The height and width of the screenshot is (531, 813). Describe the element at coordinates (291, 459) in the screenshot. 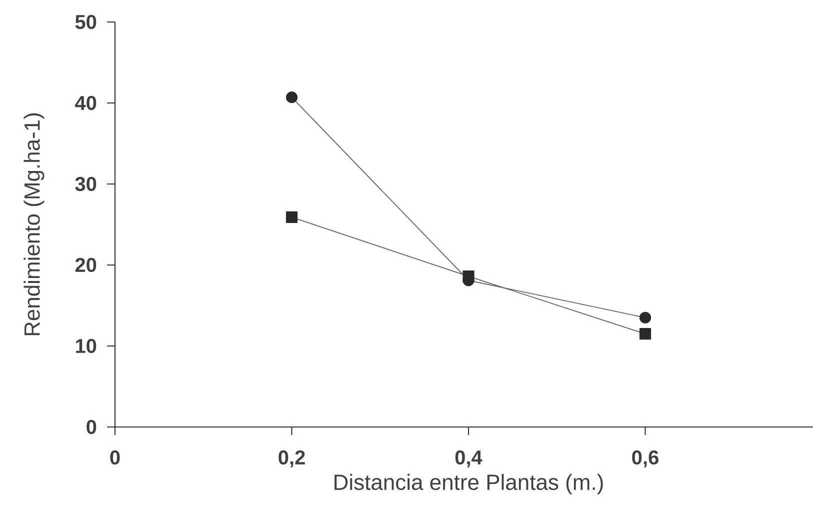

I see `x-tick-label: 0,2` at that location.